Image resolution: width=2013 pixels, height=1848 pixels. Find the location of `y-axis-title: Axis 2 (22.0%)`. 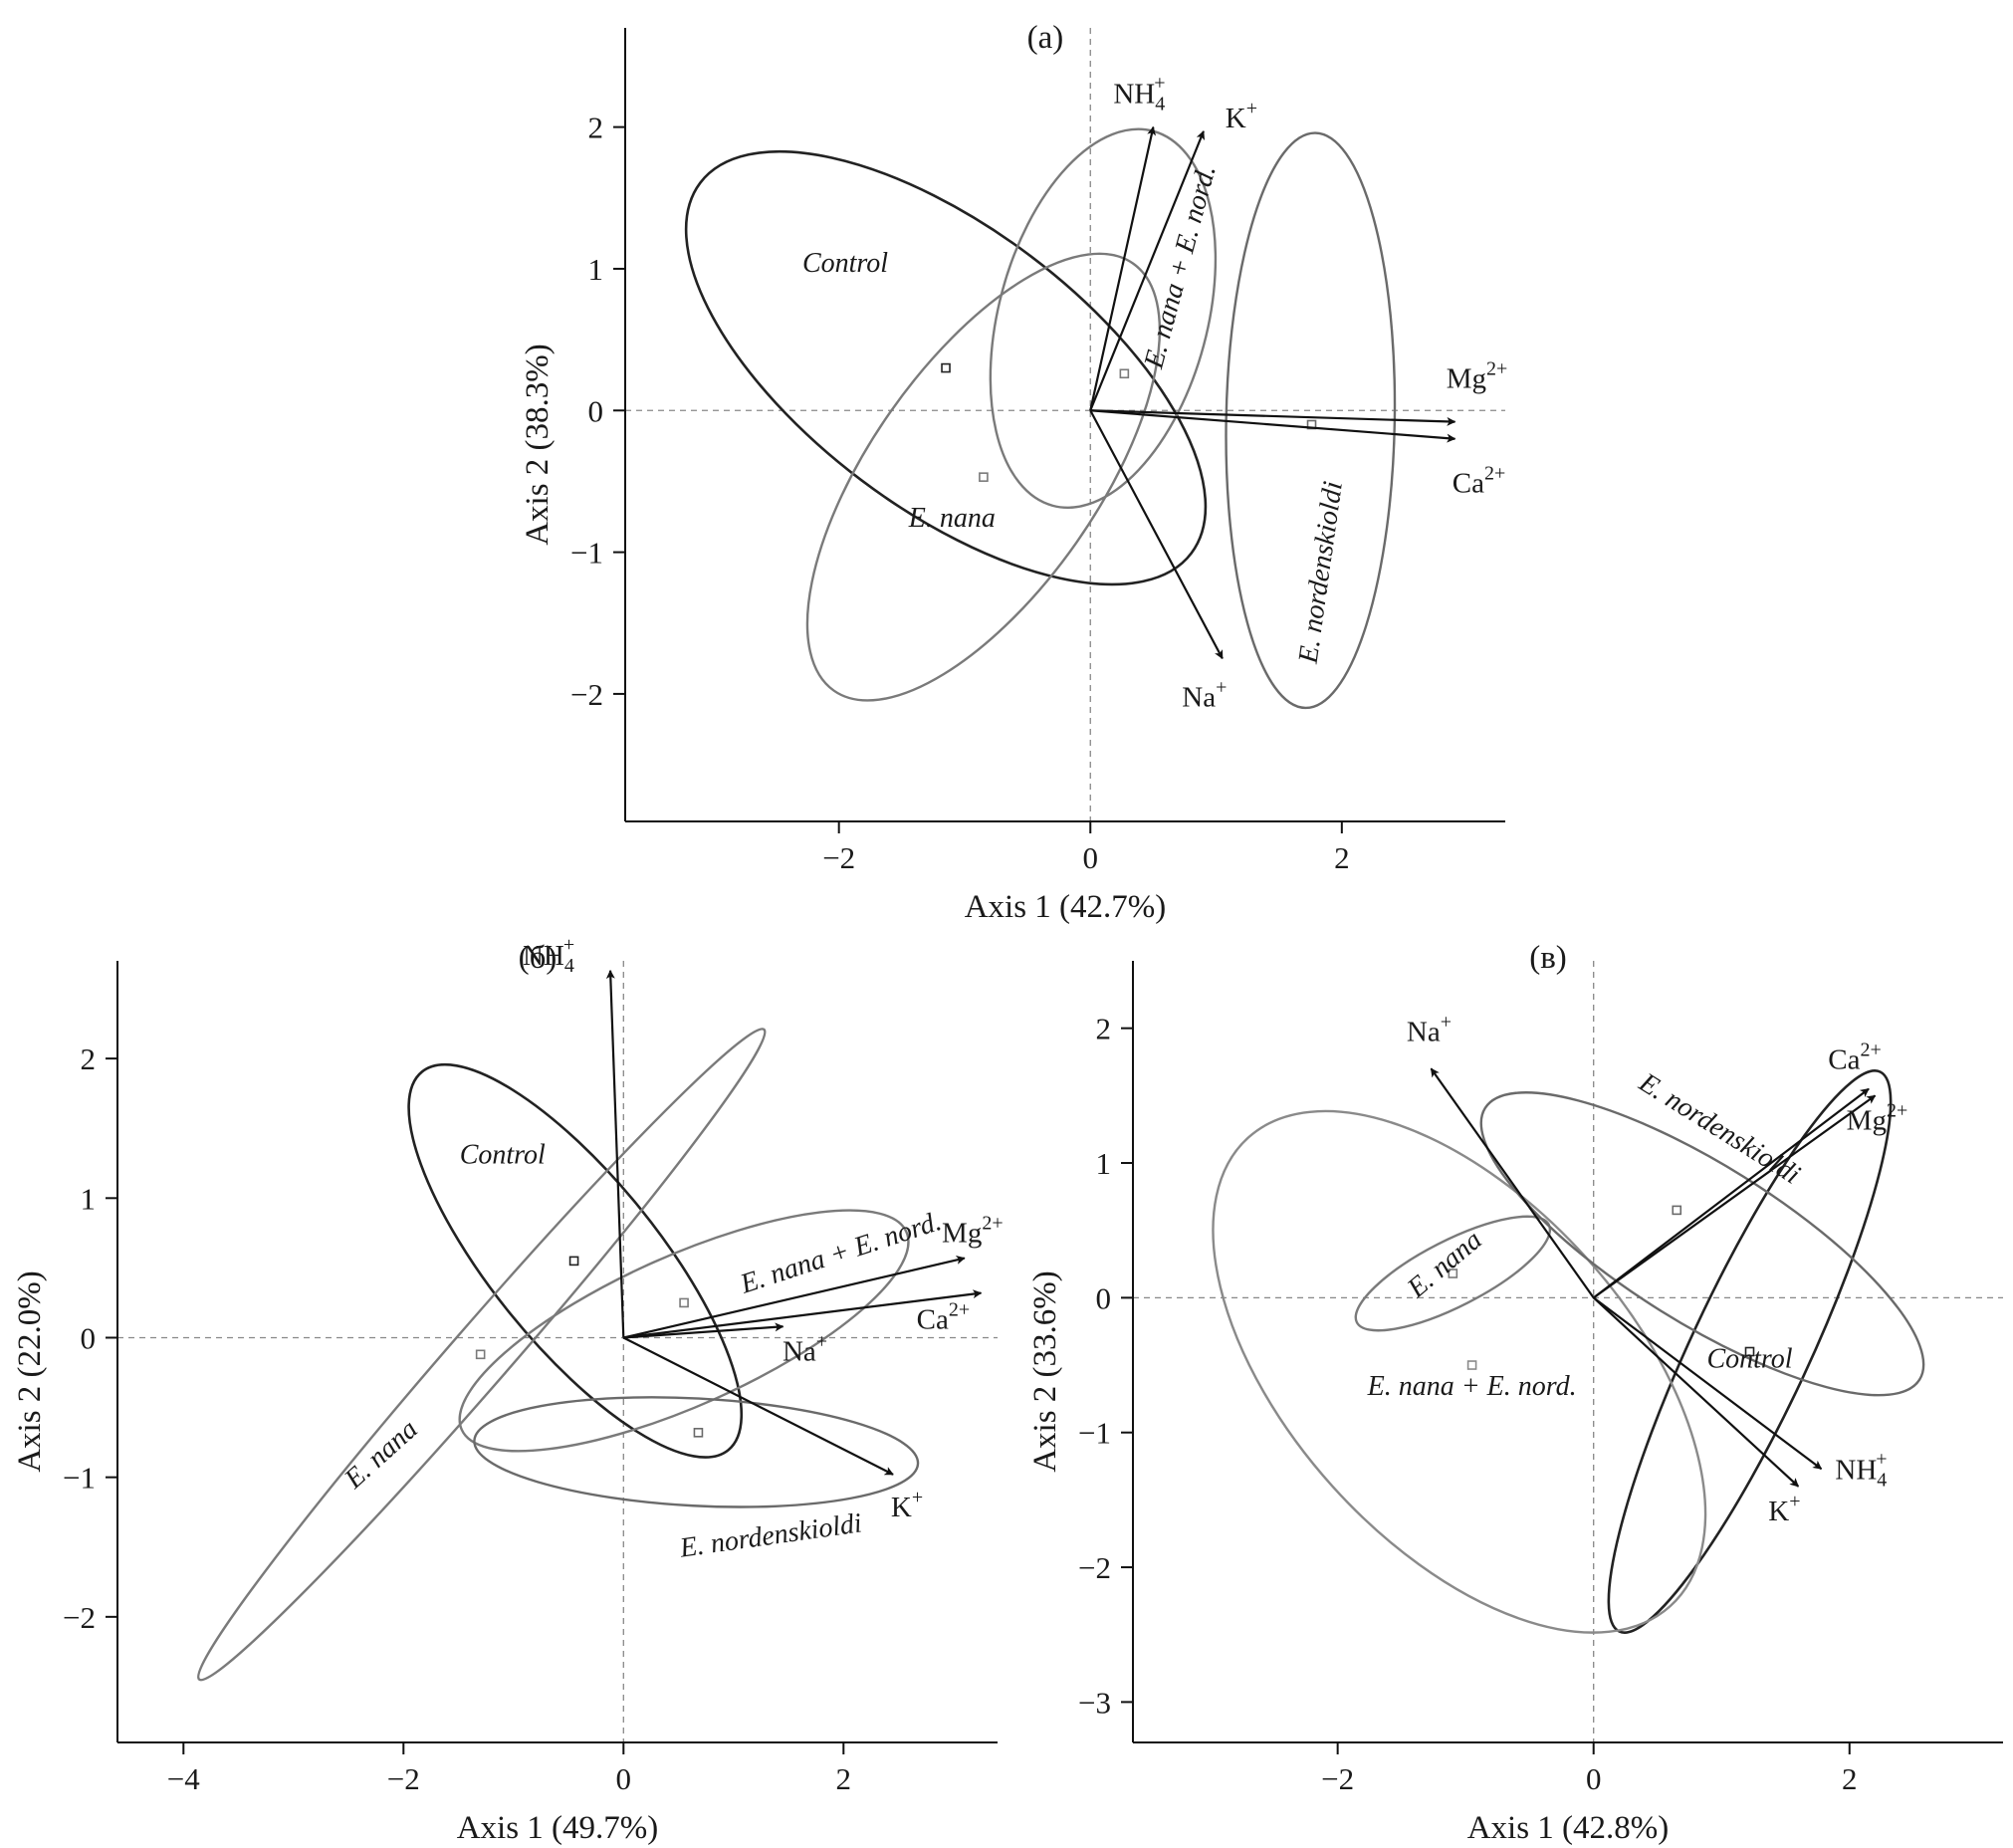

y-axis-title: Axis 2 (22.0%) is located at coordinates (30, 1371).